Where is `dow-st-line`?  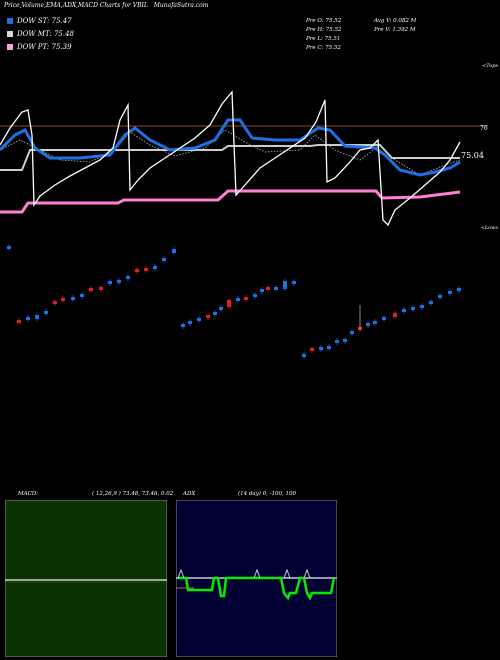
dow-st-line is located at coordinates (230, 147).